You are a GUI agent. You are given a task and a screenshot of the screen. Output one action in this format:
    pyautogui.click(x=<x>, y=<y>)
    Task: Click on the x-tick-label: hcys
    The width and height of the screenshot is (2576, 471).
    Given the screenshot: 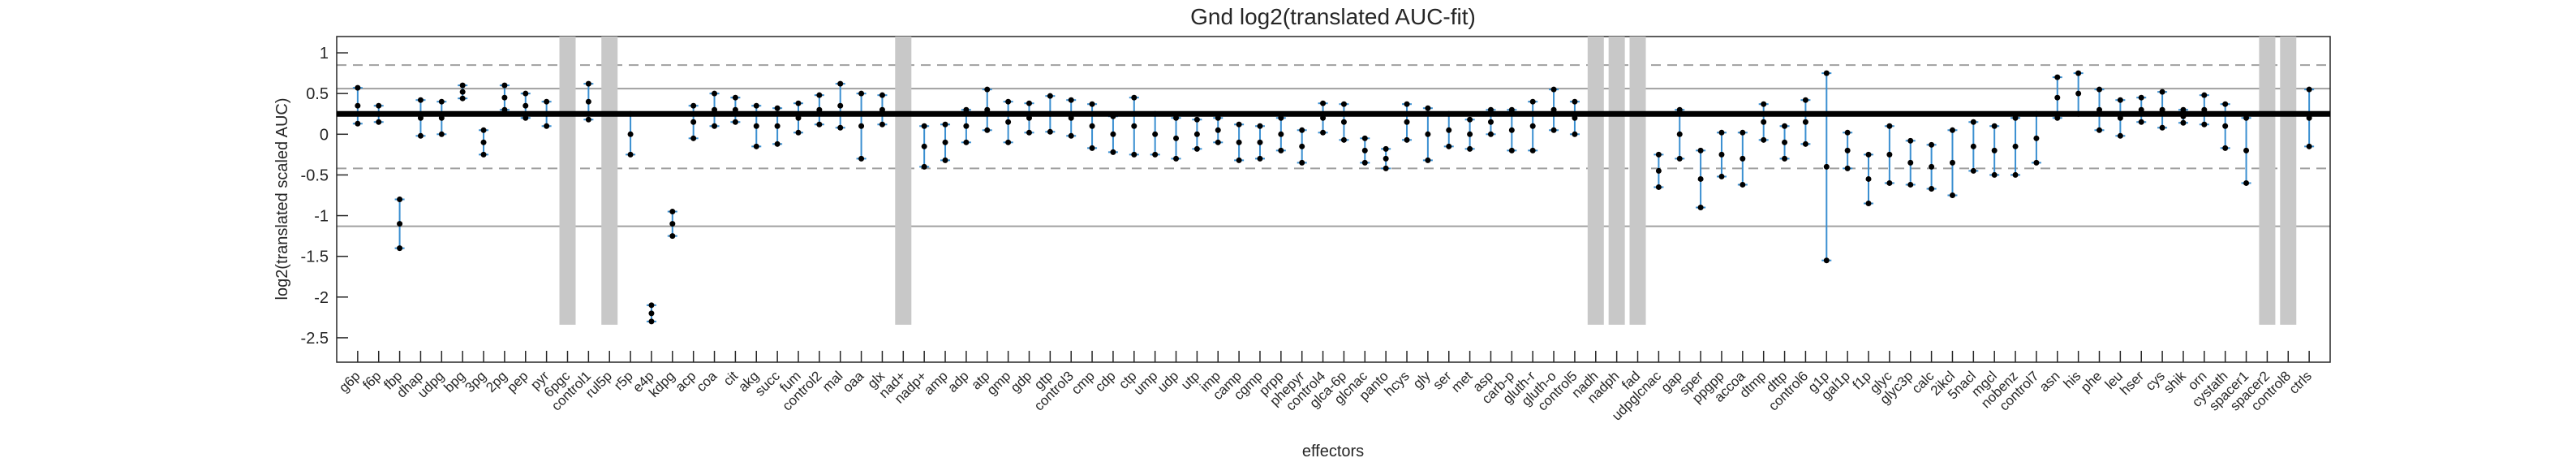 What is the action you would take?
    pyautogui.click(x=1397, y=383)
    